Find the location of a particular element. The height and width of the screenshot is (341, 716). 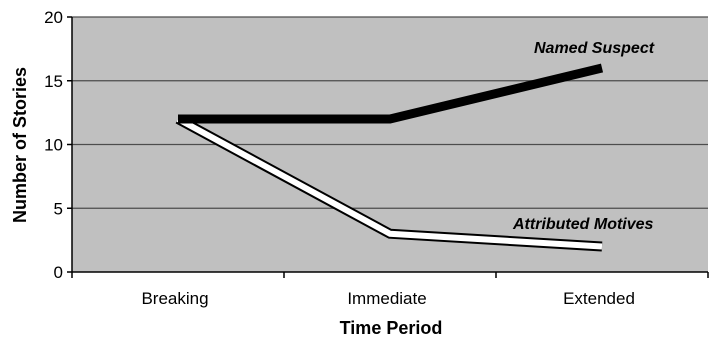

y-tick-label-20: 20 is located at coordinates (53, 17).